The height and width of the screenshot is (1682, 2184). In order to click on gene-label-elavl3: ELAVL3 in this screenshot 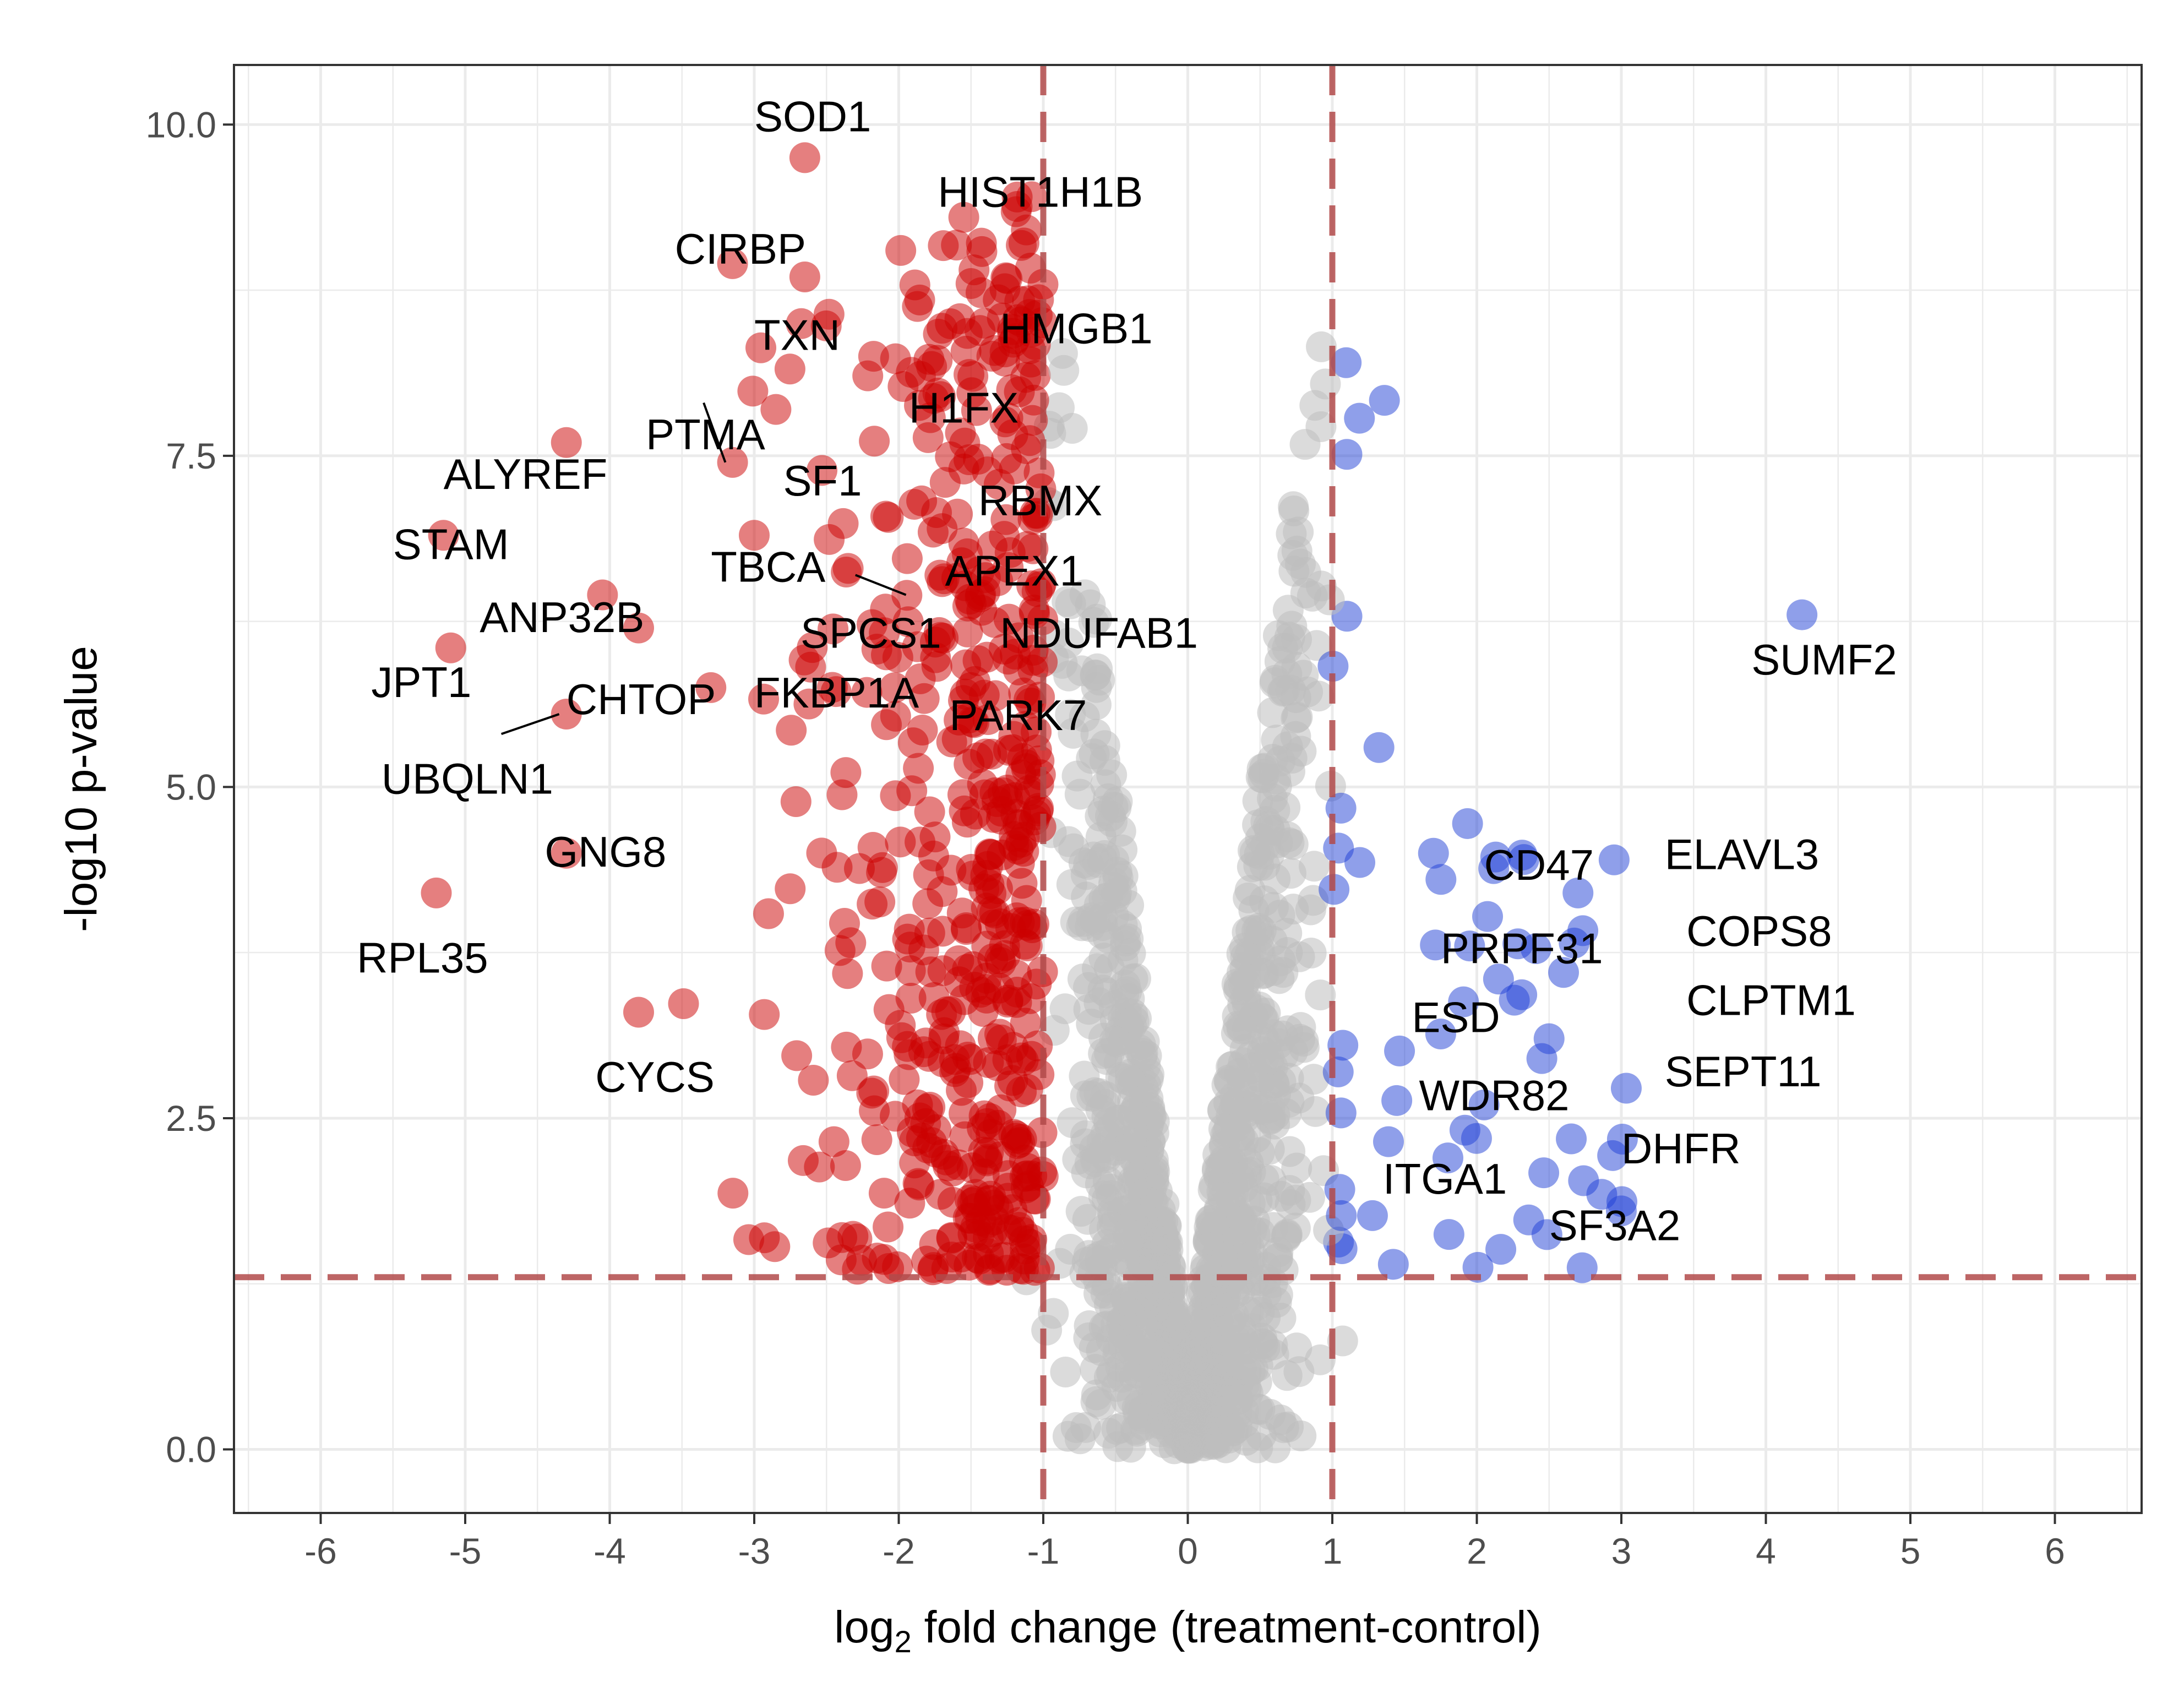, I will do `click(1742, 854)`.